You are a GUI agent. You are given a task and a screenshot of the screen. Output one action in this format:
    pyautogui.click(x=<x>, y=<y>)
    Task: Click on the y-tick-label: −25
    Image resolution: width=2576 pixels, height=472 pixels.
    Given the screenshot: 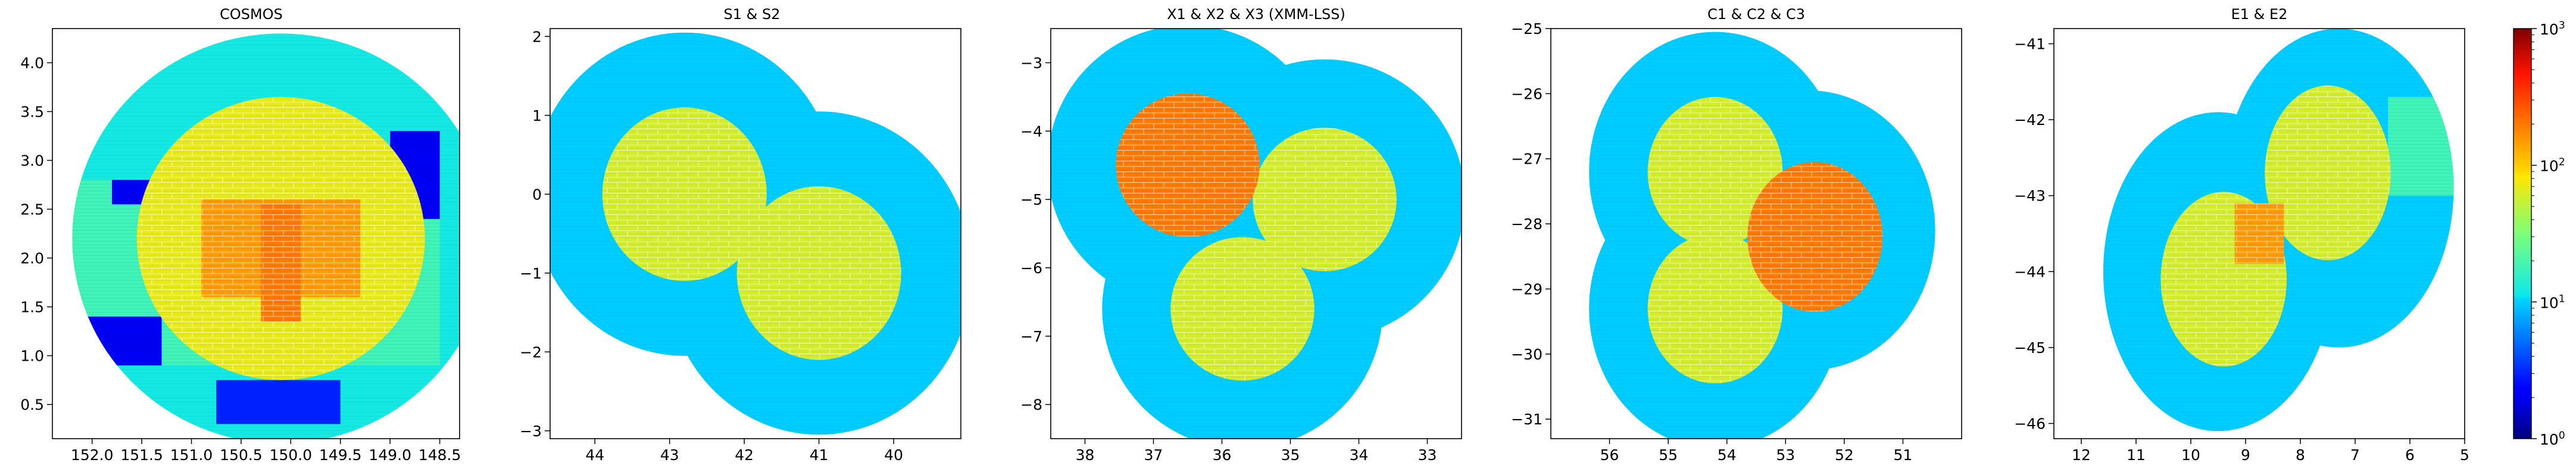 What is the action you would take?
    pyautogui.click(x=1527, y=28)
    